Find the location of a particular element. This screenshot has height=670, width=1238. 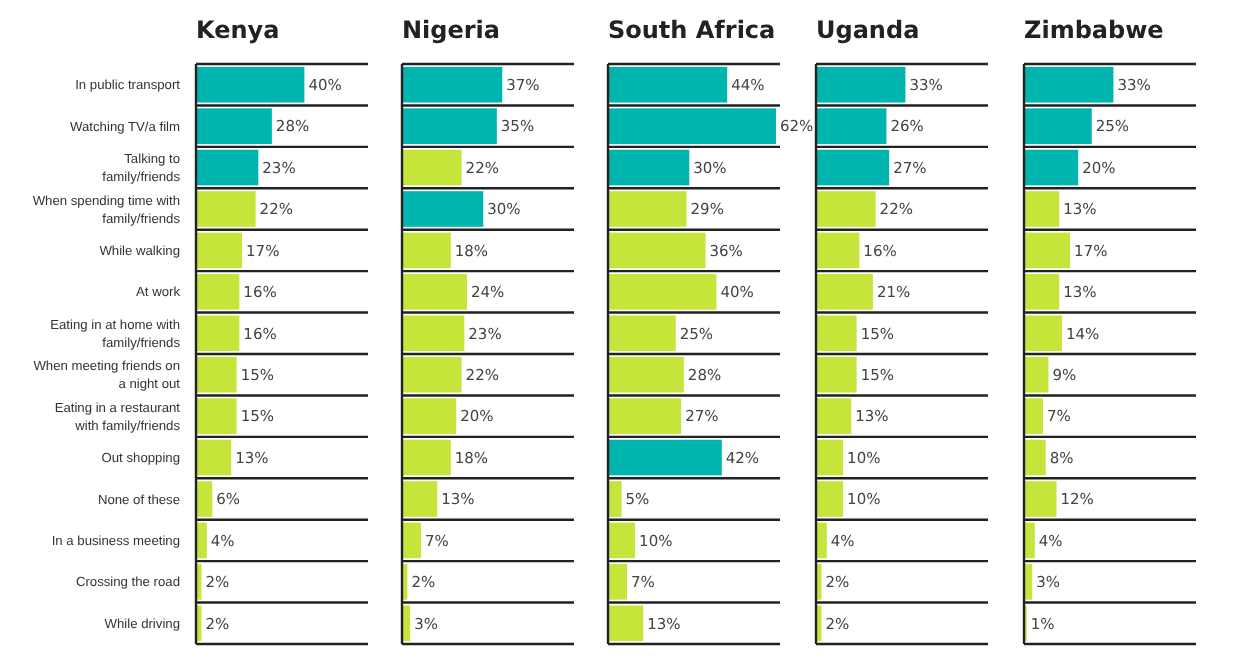

chart-title: South Africa is located at coordinates (692, 30).